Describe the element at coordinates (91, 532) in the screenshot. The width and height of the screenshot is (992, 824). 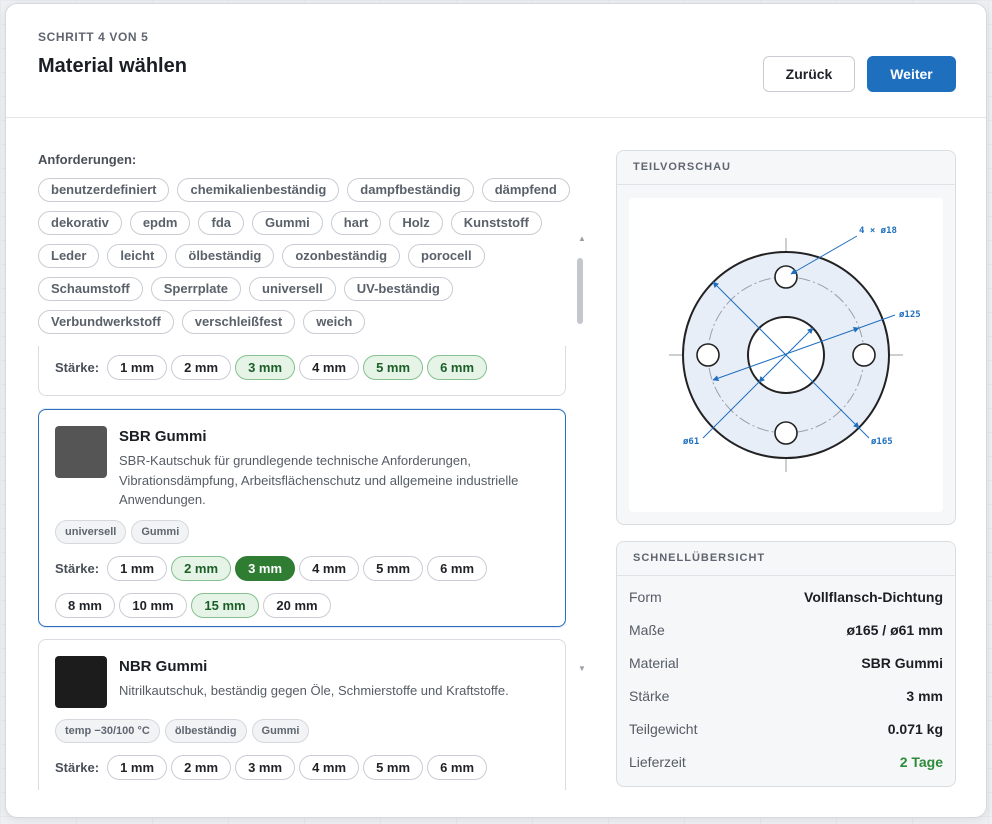
I see `material-tag: universell` at that location.